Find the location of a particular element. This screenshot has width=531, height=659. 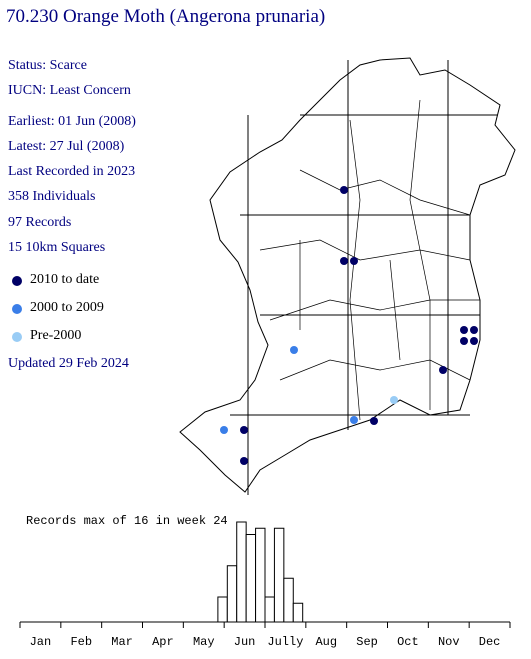

info-line: Status: Scarce is located at coordinates (47, 65).